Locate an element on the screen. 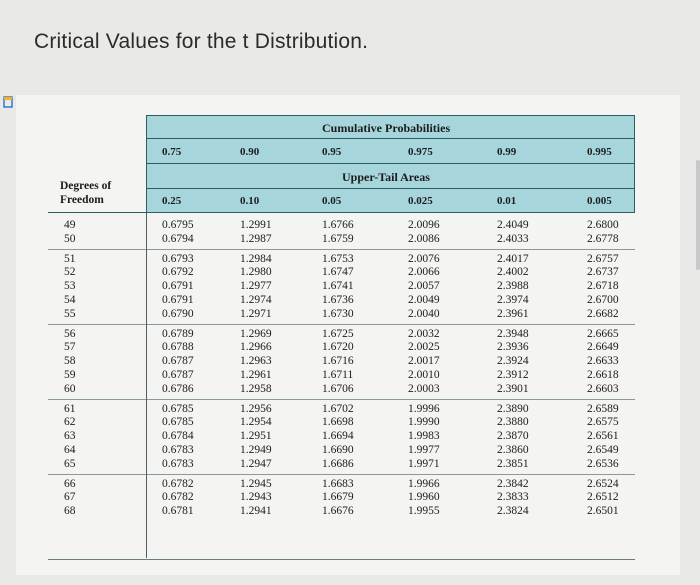 This screenshot has width=700, height=585. table-cell: 1.6730 is located at coordinates (338, 313).